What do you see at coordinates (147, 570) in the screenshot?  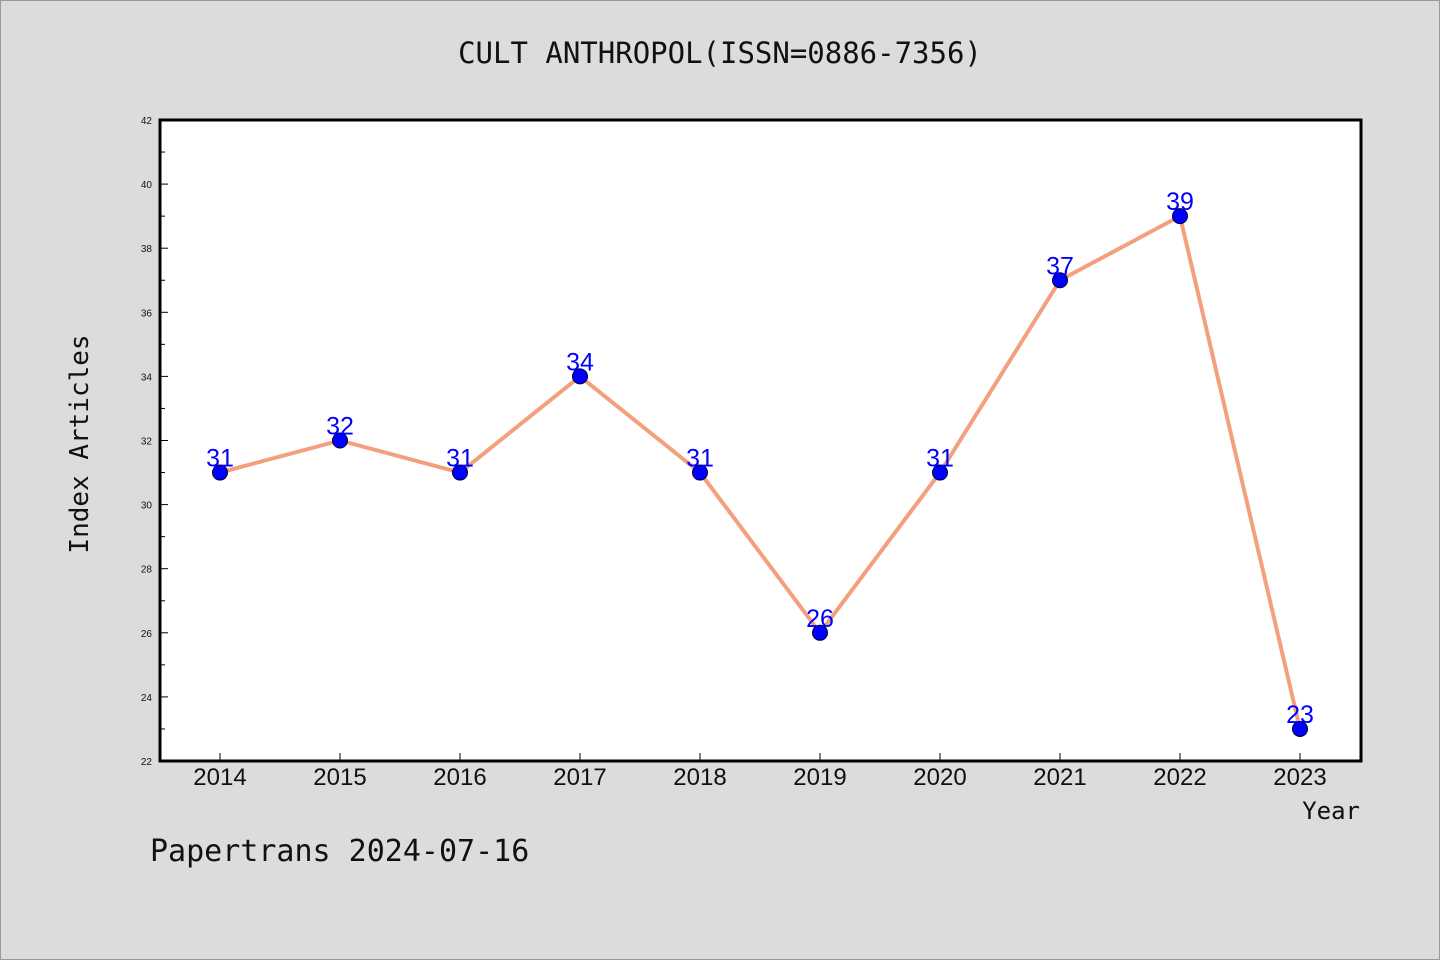 I see `y-tick-label: 28` at bounding box center [147, 570].